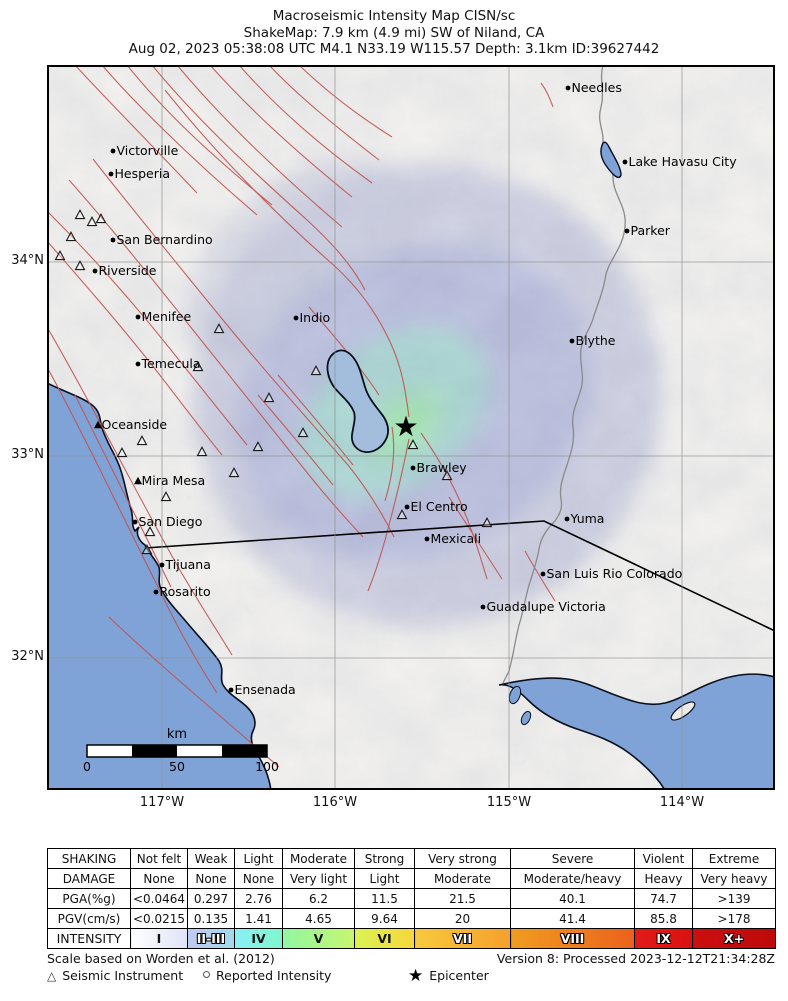  I want to click on city-label: Temecula, so click(171, 363).